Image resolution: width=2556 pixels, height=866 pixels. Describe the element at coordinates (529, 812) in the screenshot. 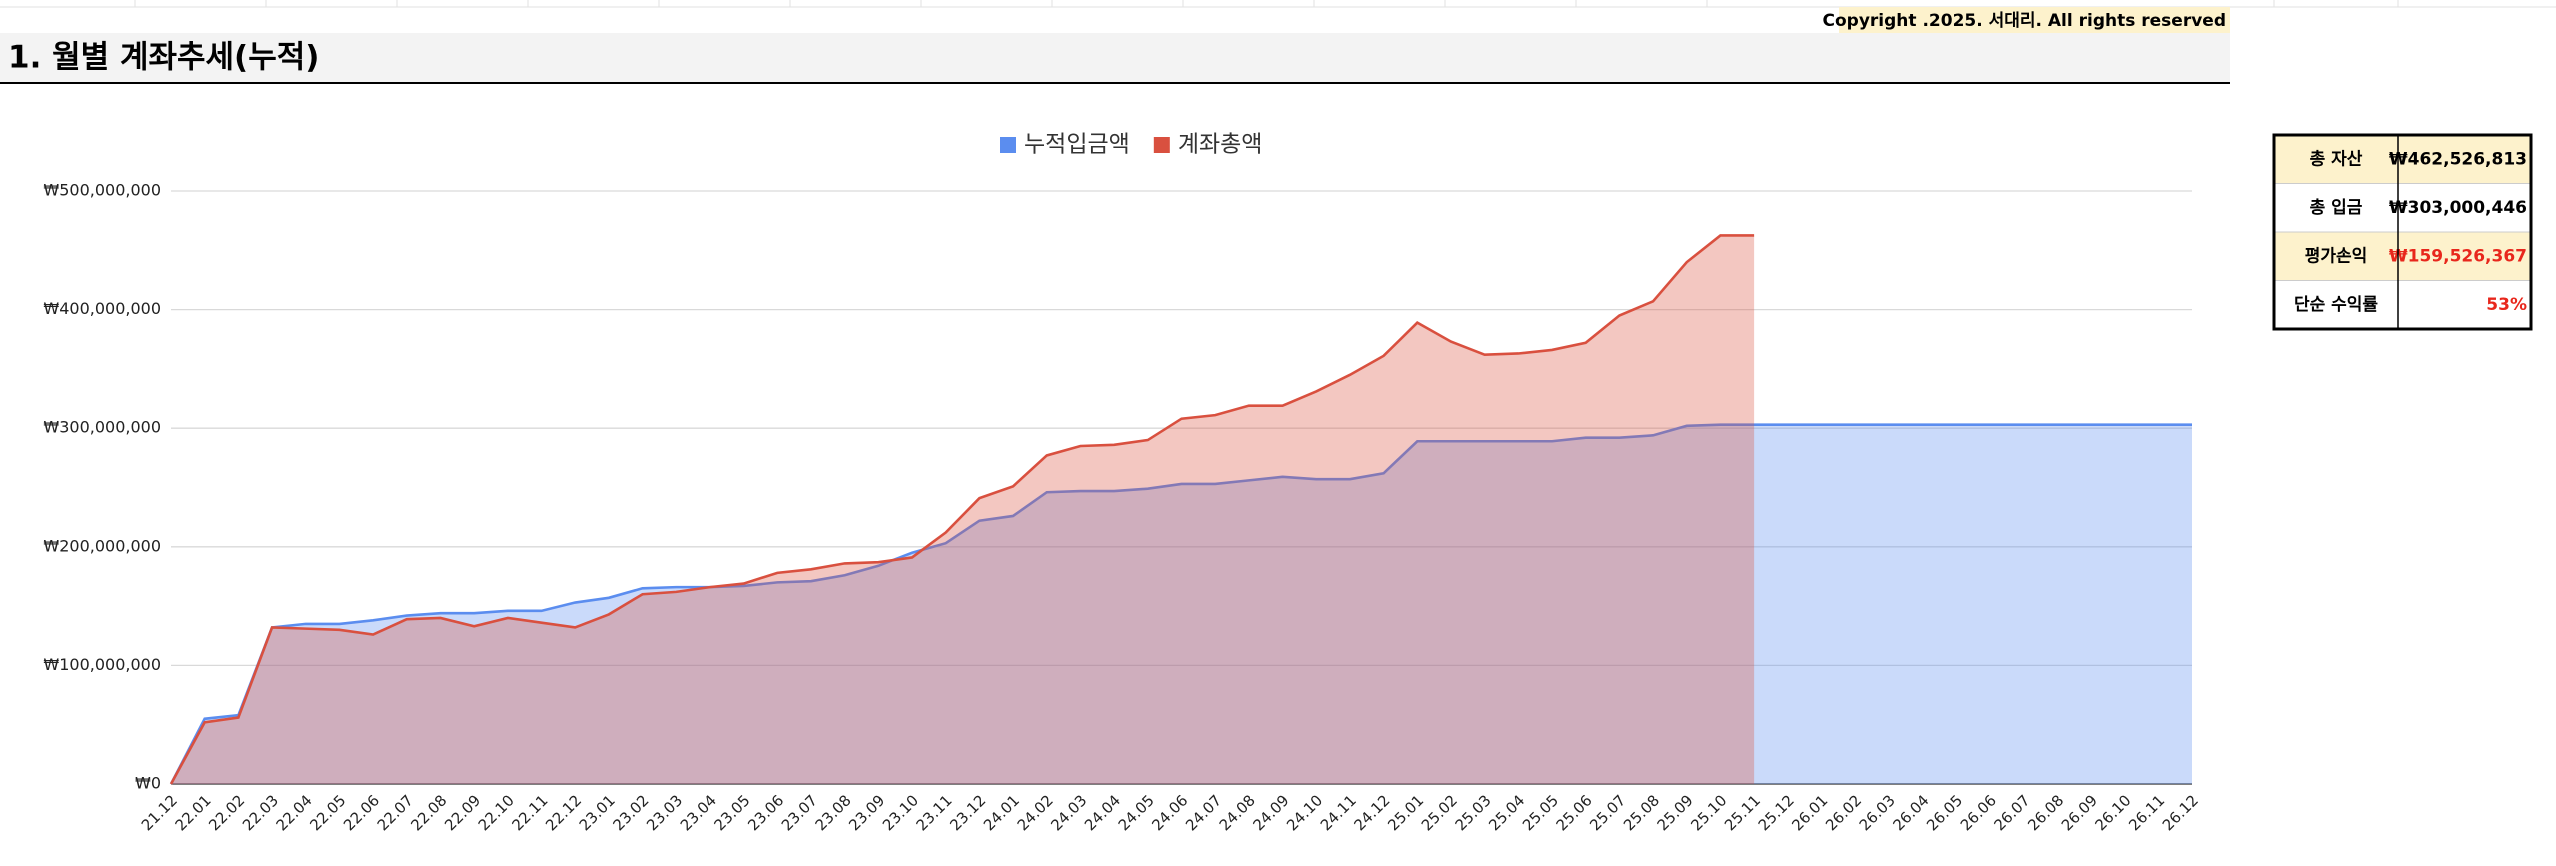

I see `x-tick-label: 22.11` at that location.